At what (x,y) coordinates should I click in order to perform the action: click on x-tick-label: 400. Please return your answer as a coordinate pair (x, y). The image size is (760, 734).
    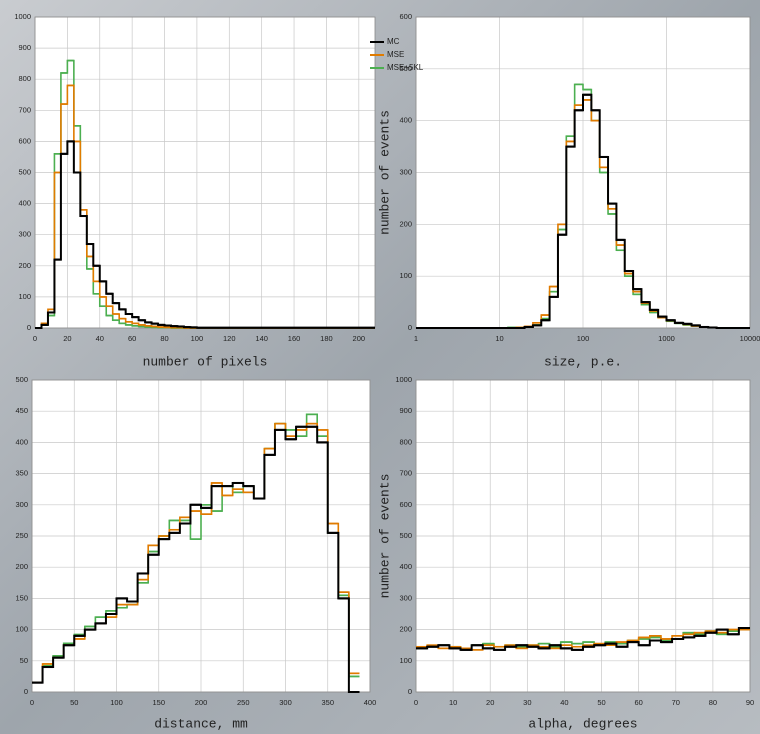
    Looking at the image, I should click on (370, 702).